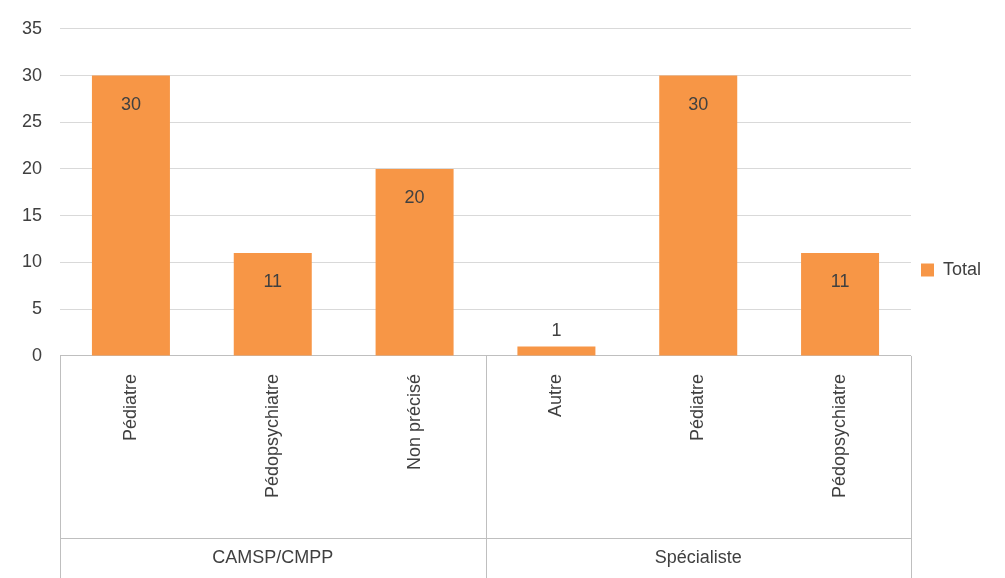  Describe the element at coordinates (555, 395) in the screenshot. I see `x-tick-label: Autre` at that location.